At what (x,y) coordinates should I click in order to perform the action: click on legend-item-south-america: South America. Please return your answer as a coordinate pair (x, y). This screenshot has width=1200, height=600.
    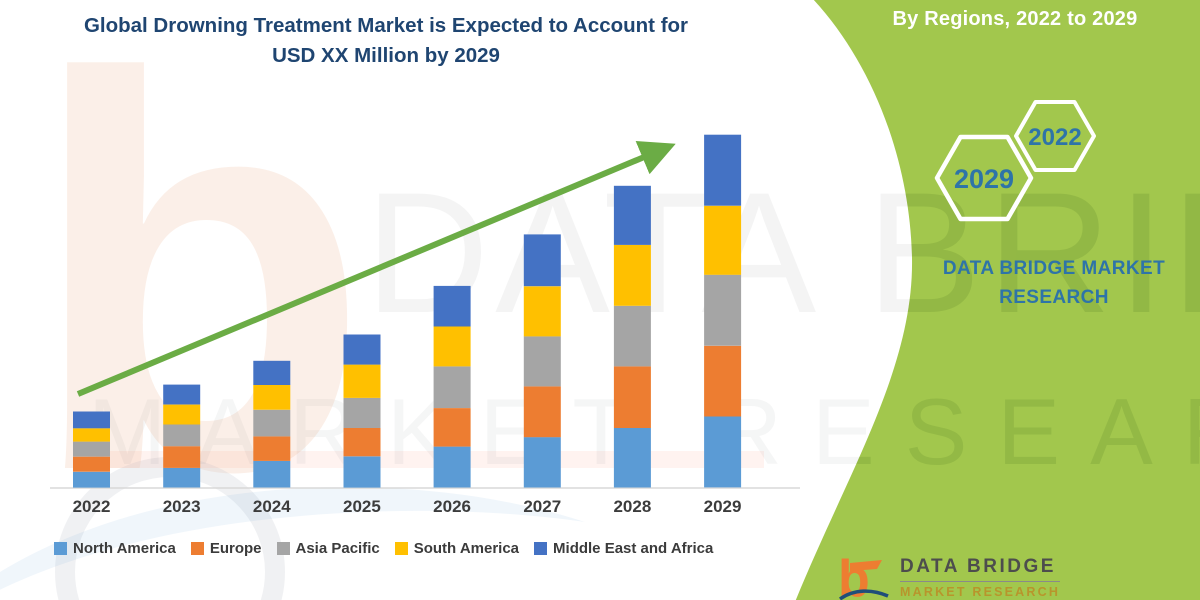
    Looking at the image, I should click on (457, 548).